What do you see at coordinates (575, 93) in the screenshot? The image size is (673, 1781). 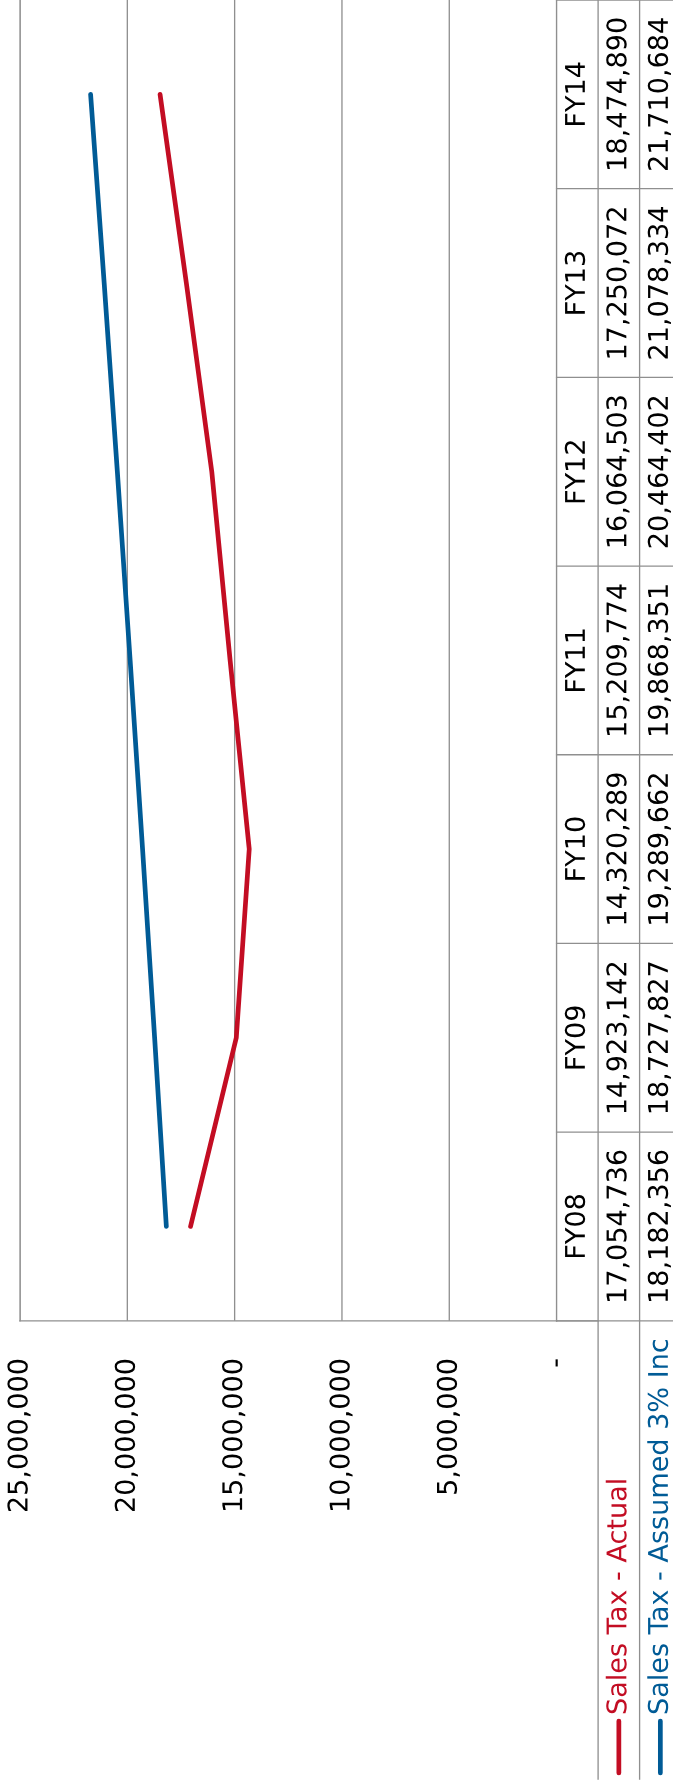 I see `y-tick-label: FY14` at bounding box center [575, 93].